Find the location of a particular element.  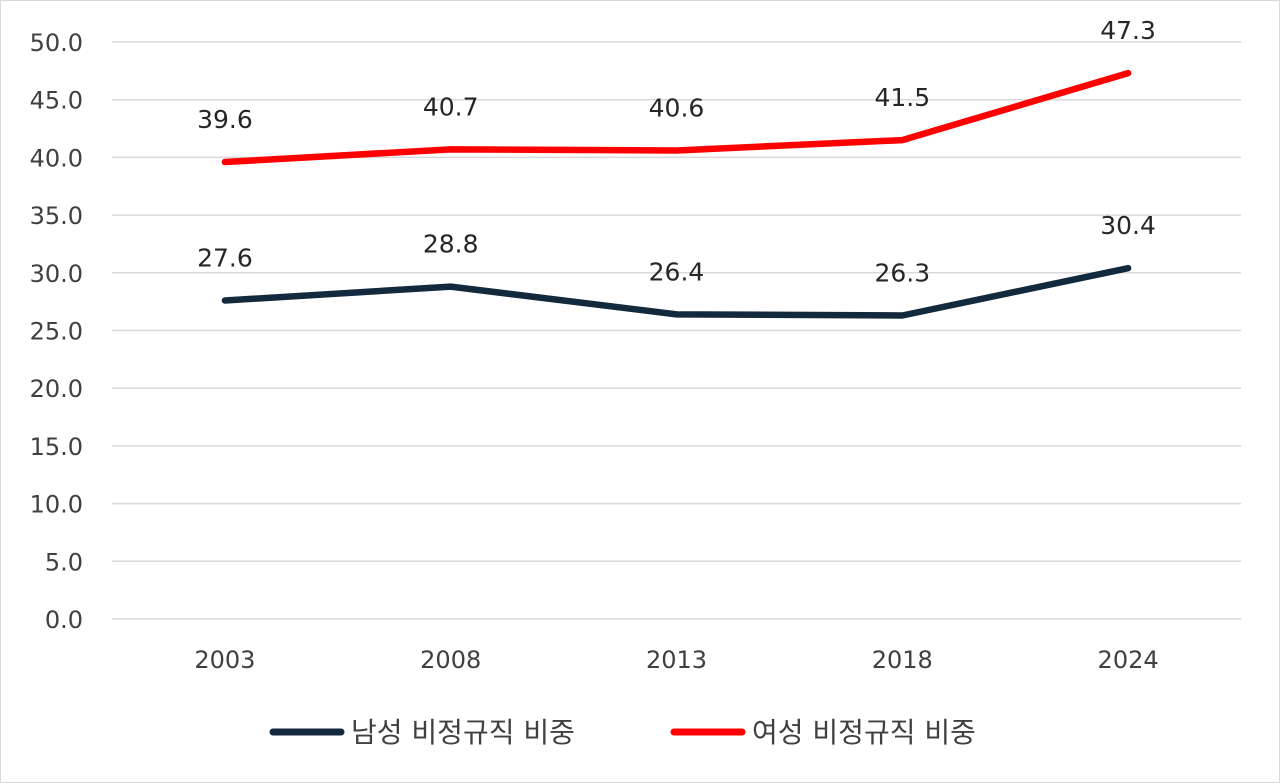

x-axis-ticks: 2003 2008 2013 2018 2024 is located at coordinates (676, 660).